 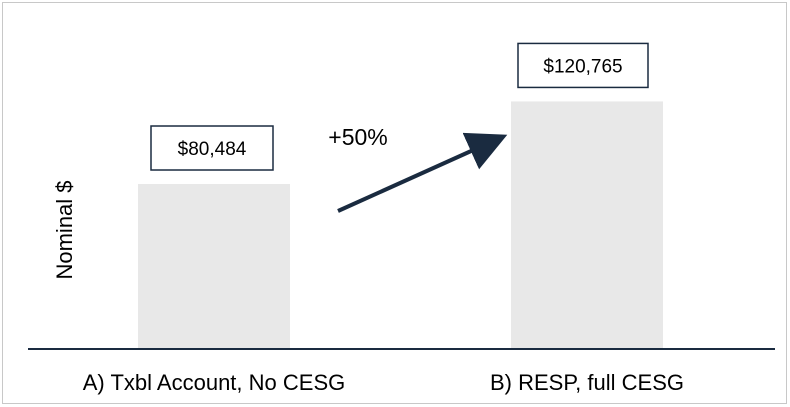 I want to click on data-label-b: $120,765, so click(x=582, y=66).